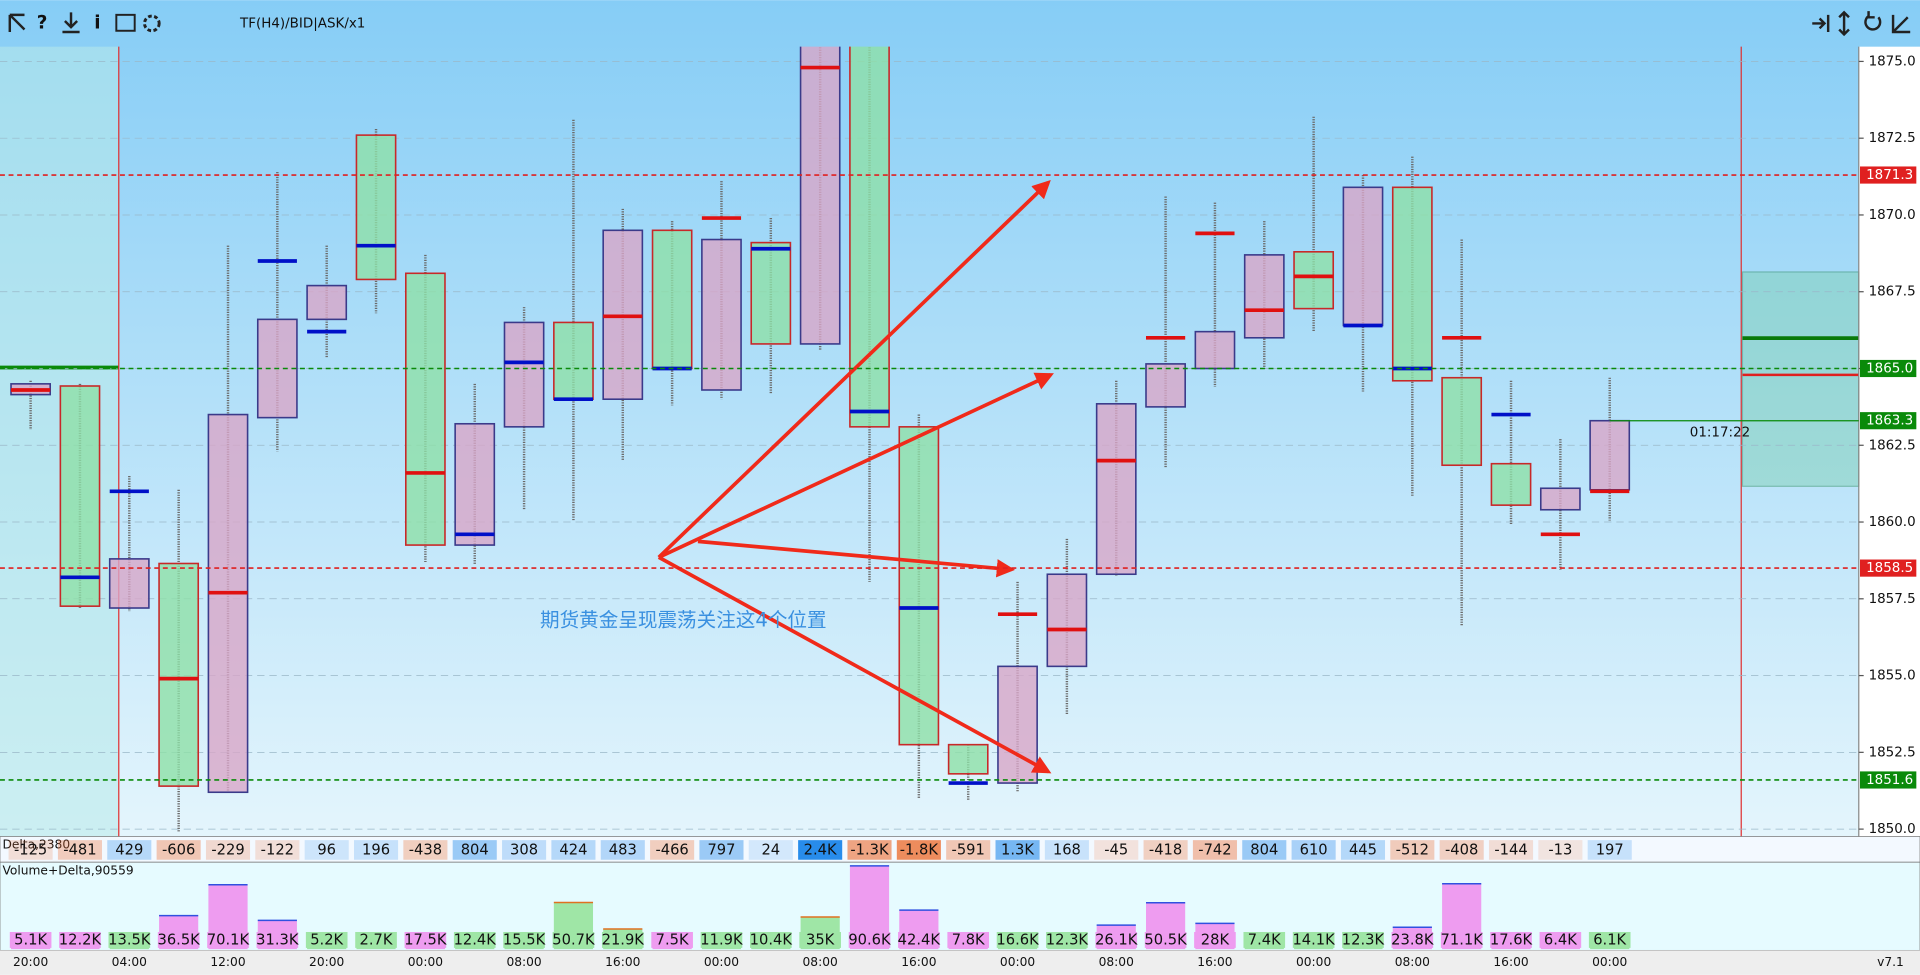 The width and height of the screenshot is (1920, 975). I want to click on delta-label: -13, so click(1560, 850).